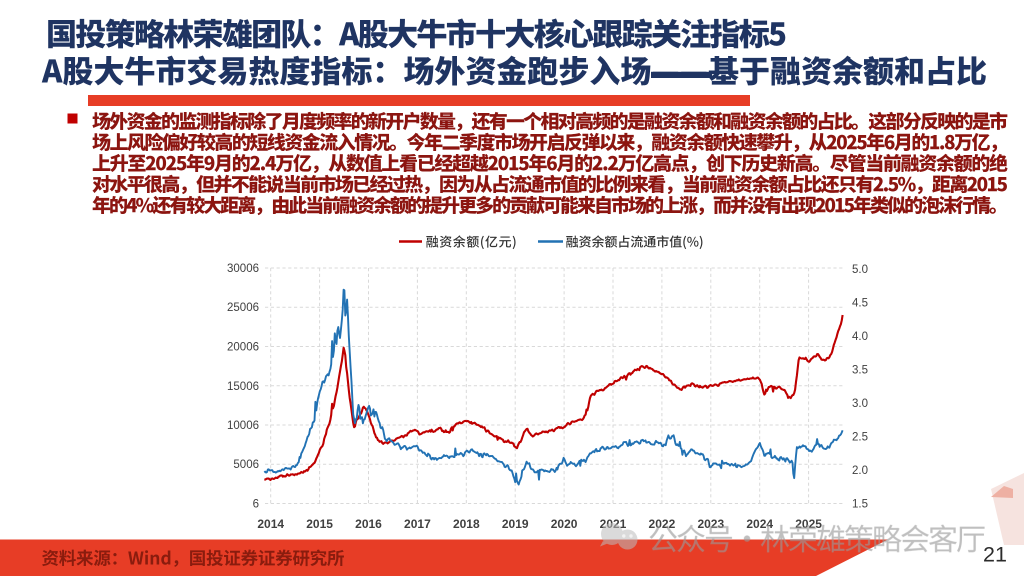  Describe the element at coordinates (515, 524) in the screenshot. I see `svg-text: 2019` at that location.